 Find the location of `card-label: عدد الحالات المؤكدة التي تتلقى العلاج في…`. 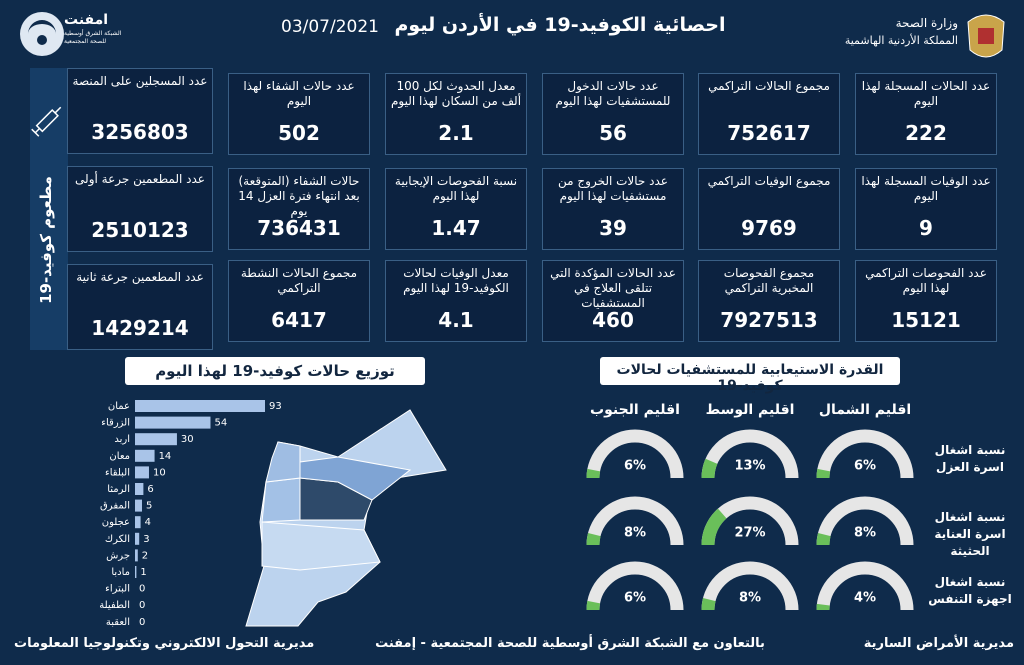

card-label: عدد الحالات المؤكدة التي تتلقى العلاج في… is located at coordinates (613, 288).